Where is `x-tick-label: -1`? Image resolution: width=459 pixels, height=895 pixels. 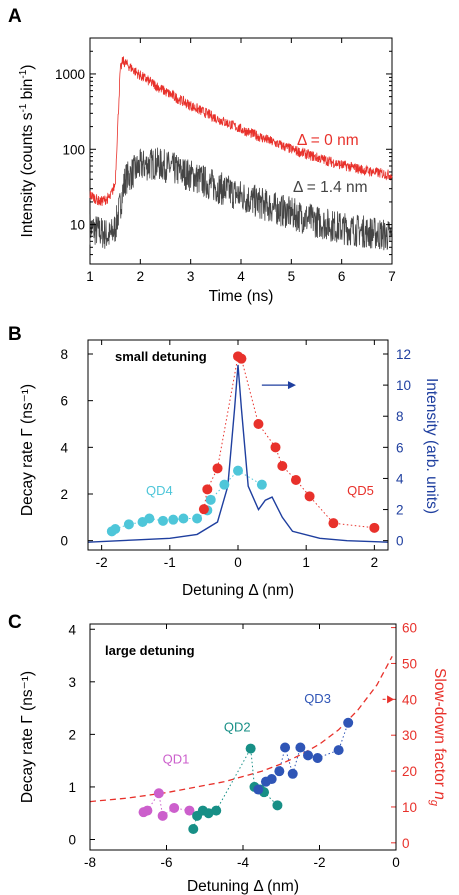 x-tick-label: -1 is located at coordinates (170, 562).